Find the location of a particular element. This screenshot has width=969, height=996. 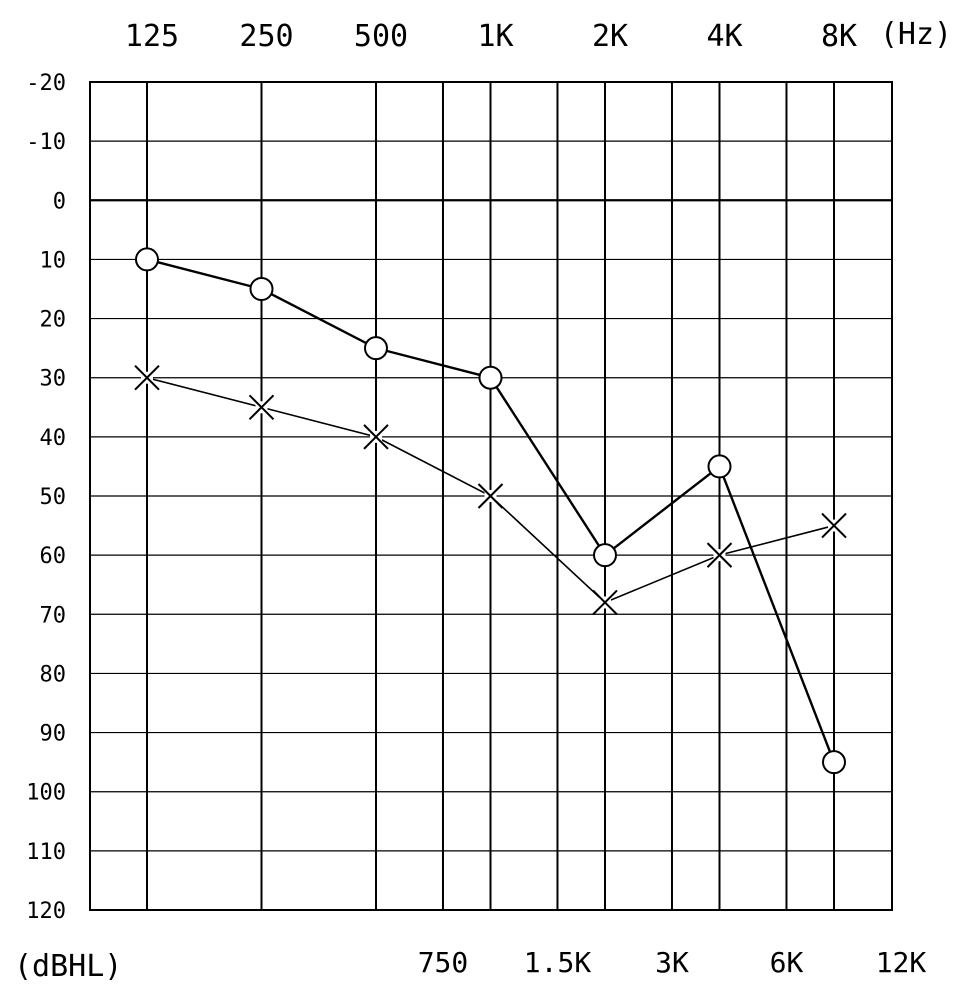

y-tick-label: -10 is located at coordinates (46, 142).